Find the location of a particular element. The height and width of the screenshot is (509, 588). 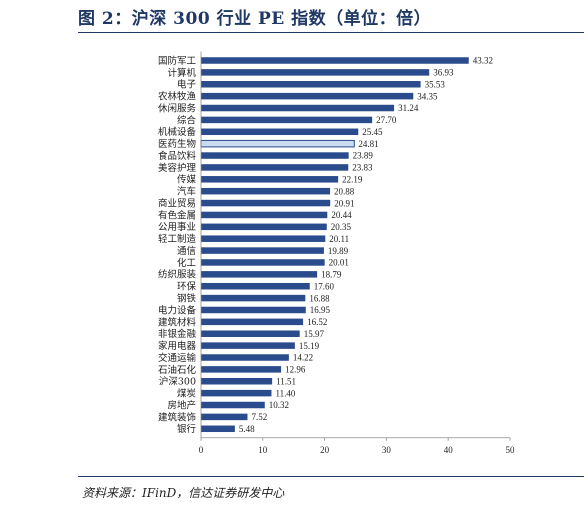

category-label: 非银金融 is located at coordinates (177, 334).